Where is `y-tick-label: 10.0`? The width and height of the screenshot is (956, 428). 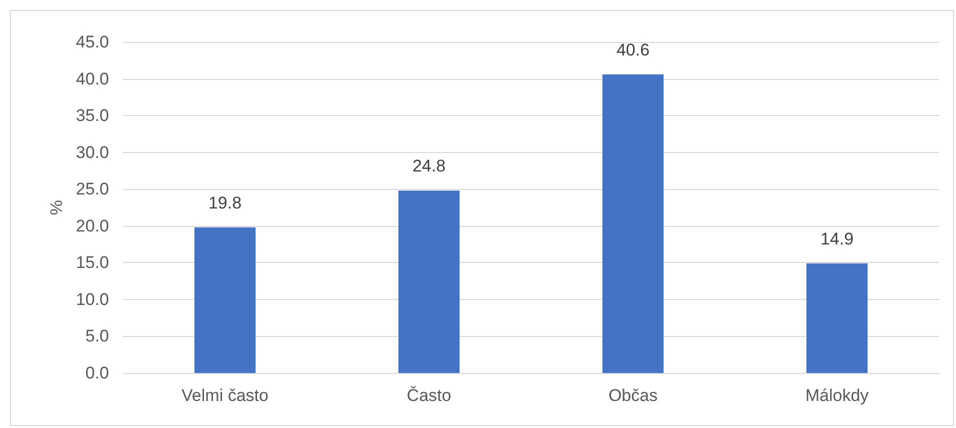 y-tick-label: 10.0 is located at coordinates (92, 299).